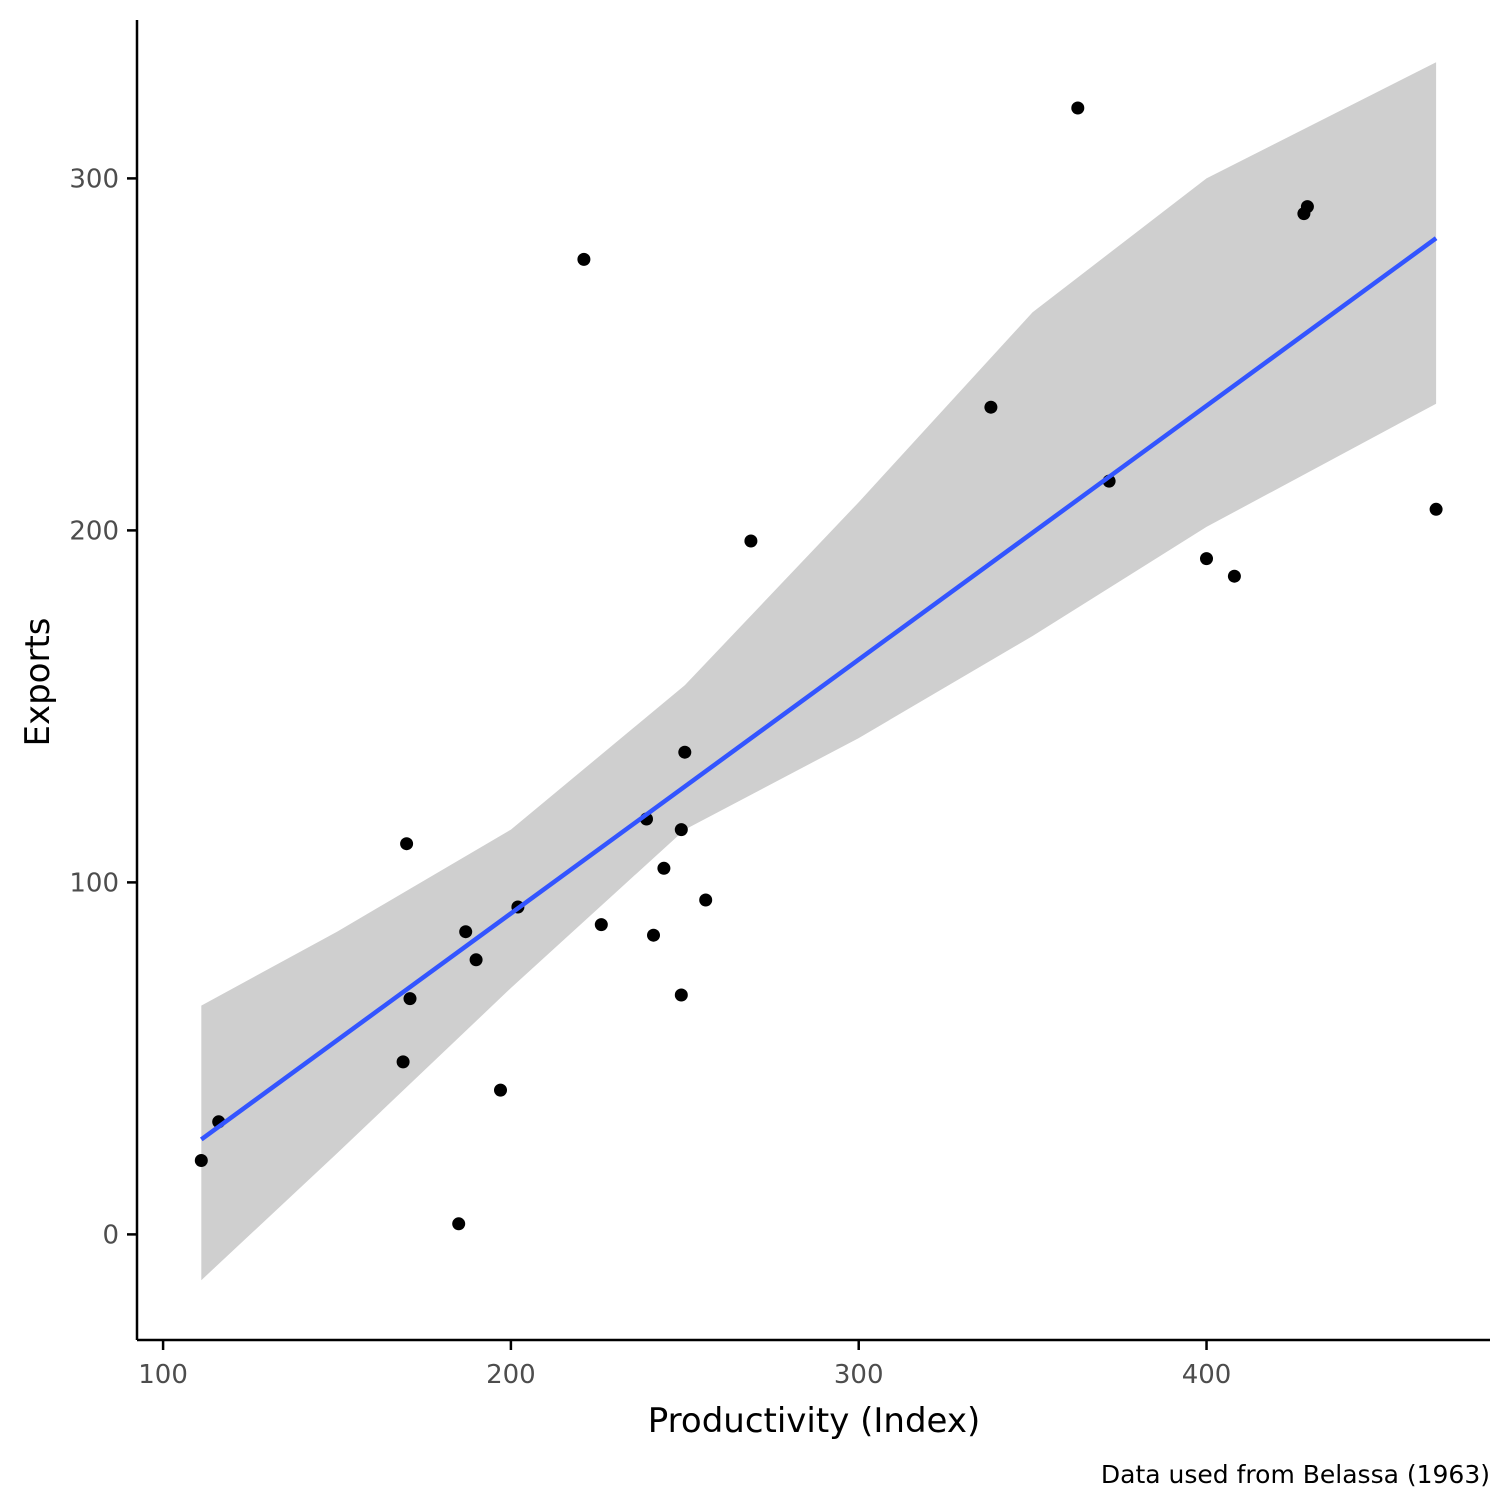  What do you see at coordinates (511, 1375) in the screenshot?
I see `x-tick-label-200: 200` at bounding box center [511, 1375].